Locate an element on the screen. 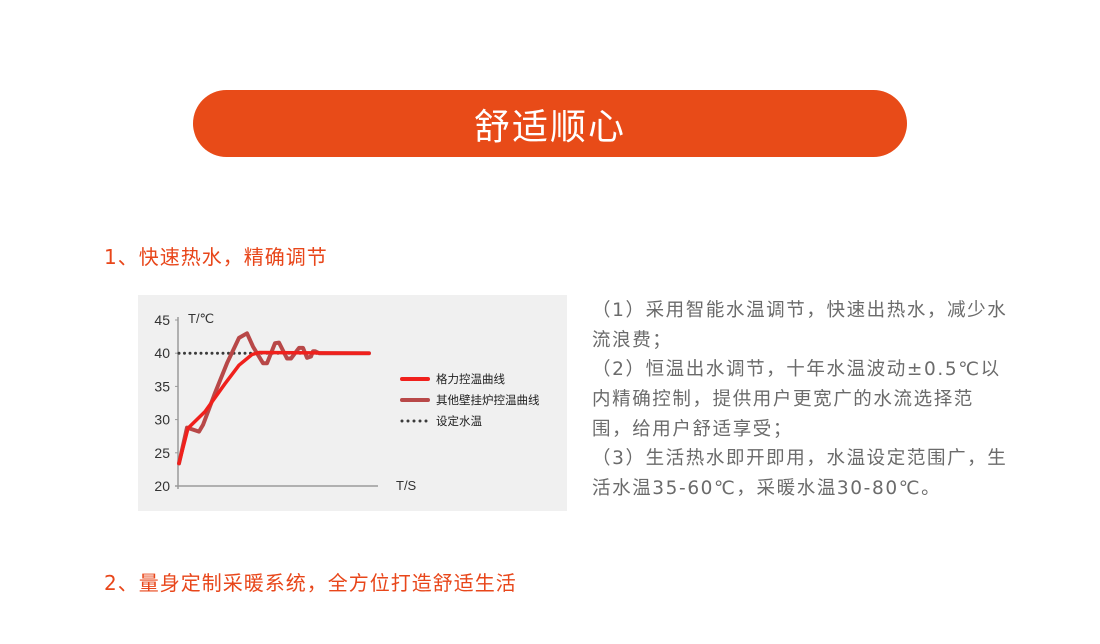 This screenshot has height=644, width=1100. description-line: 内精确控制，提供用户更宽广的水流选择范 is located at coordinates (783, 400).